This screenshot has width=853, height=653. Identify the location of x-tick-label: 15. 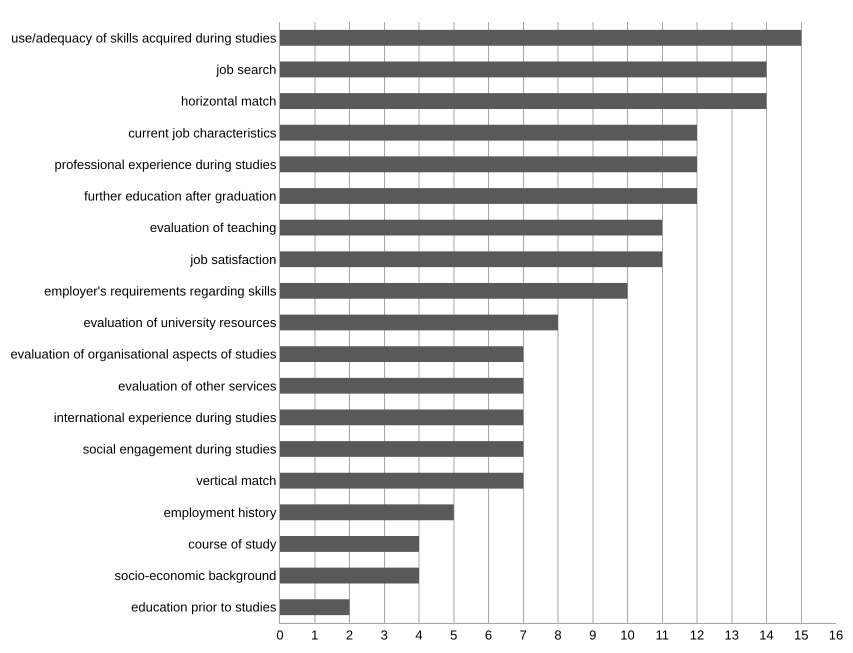
(801, 635).